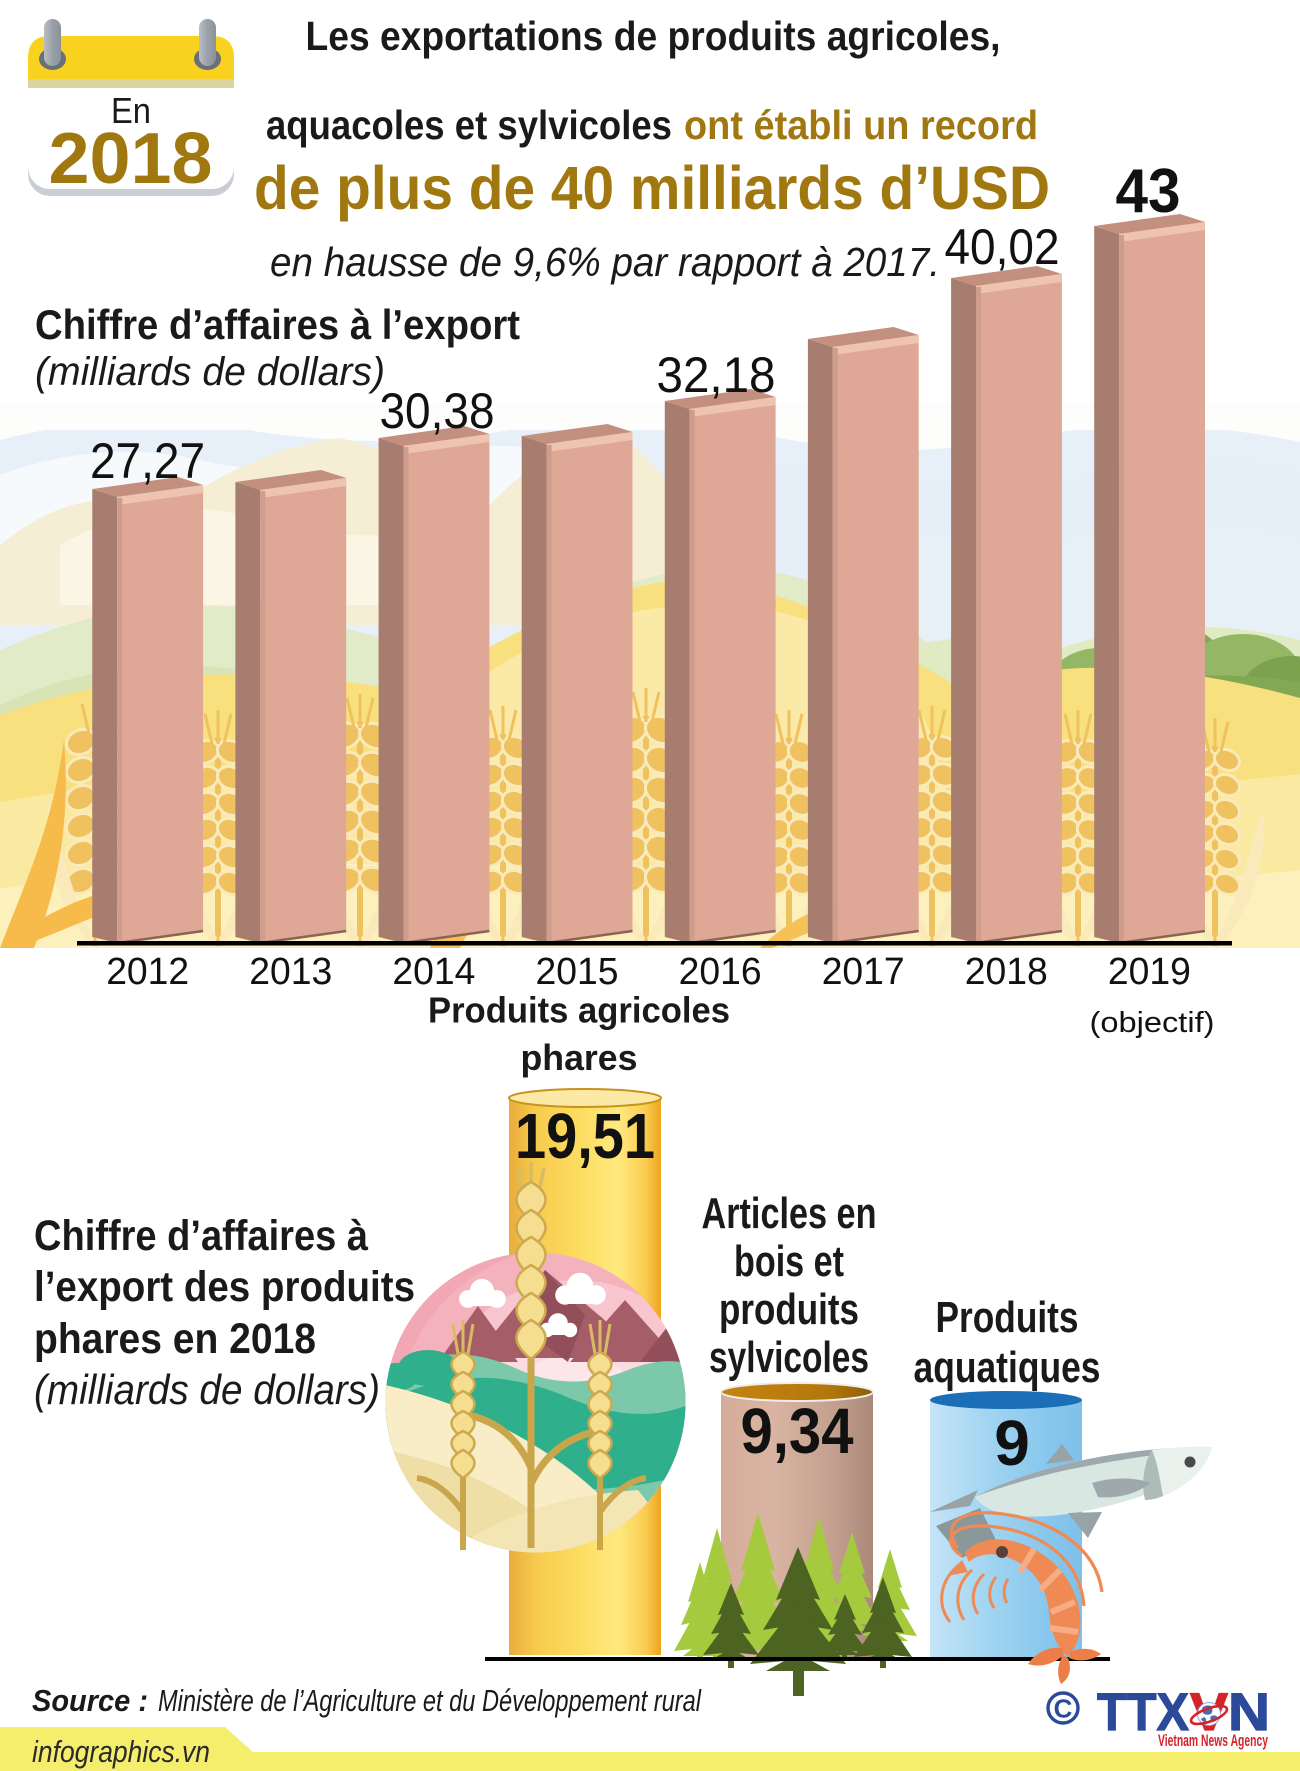 Image resolution: width=1300 pixels, height=1771 pixels. Describe the element at coordinates (1249, 1712) in the screenshot. I see `svg-text: N` at that location.